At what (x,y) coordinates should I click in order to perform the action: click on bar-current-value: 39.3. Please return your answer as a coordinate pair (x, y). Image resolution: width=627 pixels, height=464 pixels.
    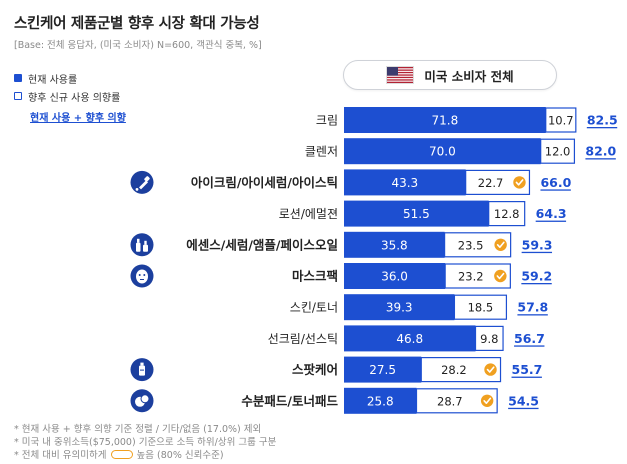
    Looking at the image, I should click on (399, 308).